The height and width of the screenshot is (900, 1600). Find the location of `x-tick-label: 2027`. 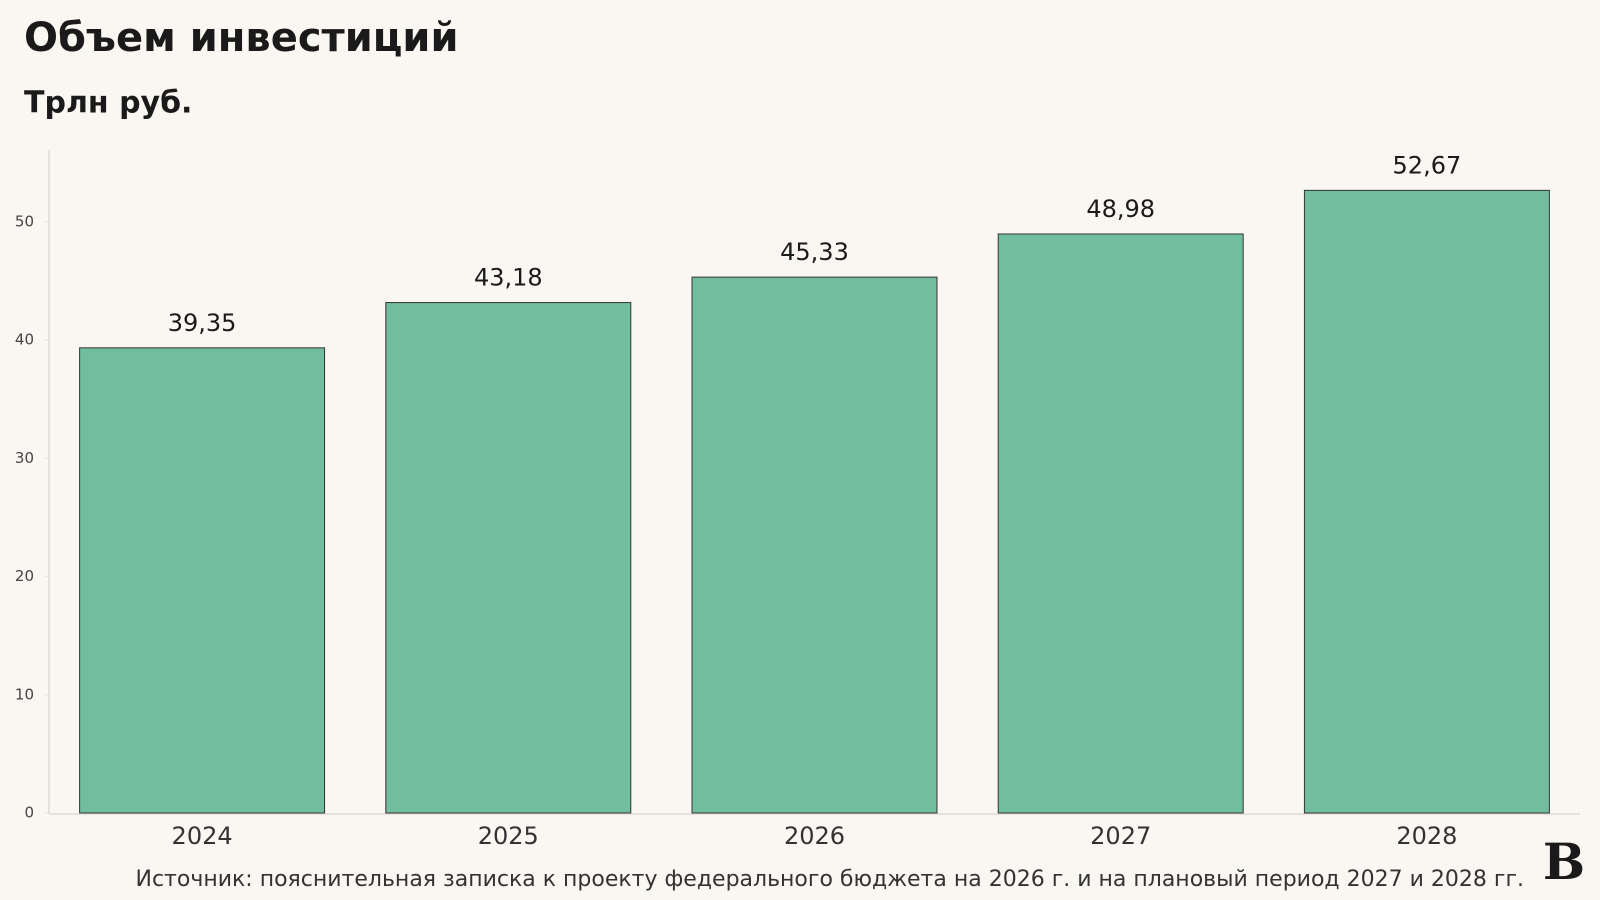

x-tick-label: 2027 is located at coordinates (1120, 836).